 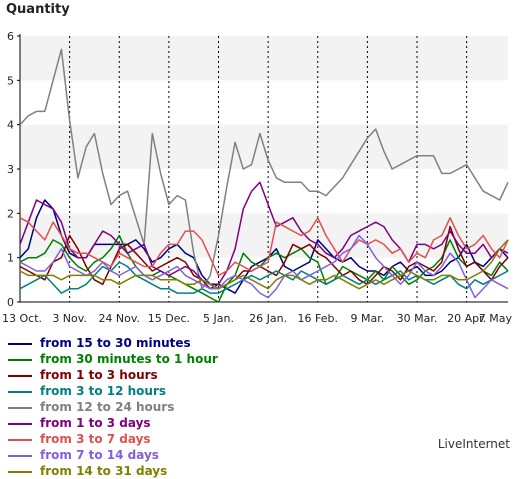 I want to click on legend-item: from 15 to 30 minutes, so click(x=113, y=343).